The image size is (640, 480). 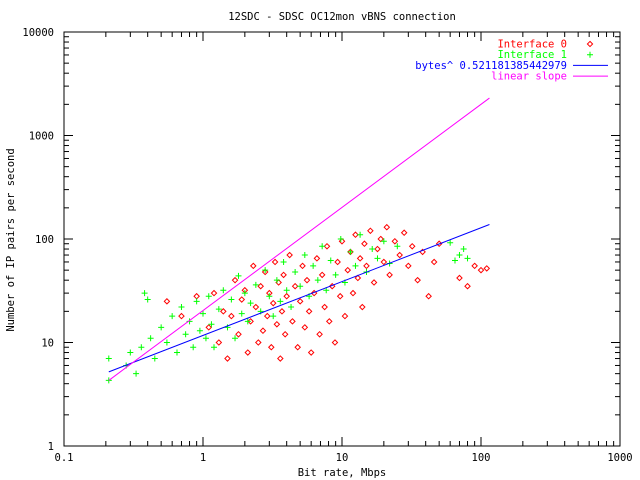 I want to click on y-tick-label: 10000, so click(x=38, y=33).